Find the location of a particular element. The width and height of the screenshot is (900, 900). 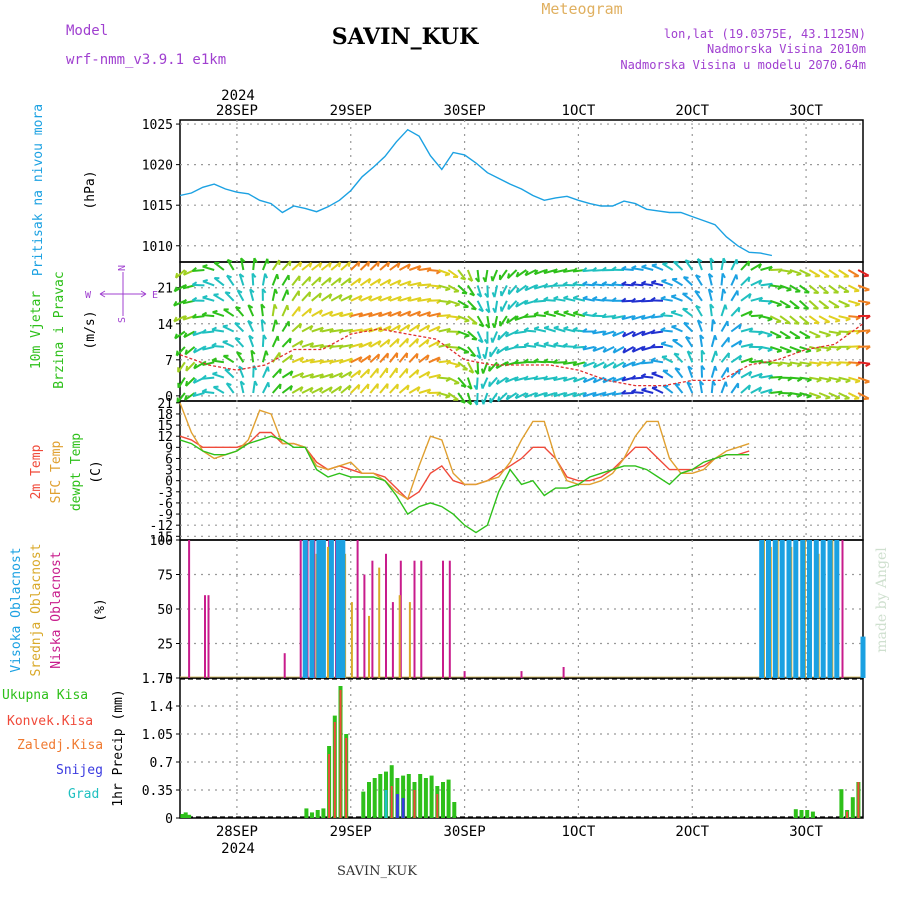

elevation-label: Nadmorska Visina 2010m is located at coordinates (786, 49).